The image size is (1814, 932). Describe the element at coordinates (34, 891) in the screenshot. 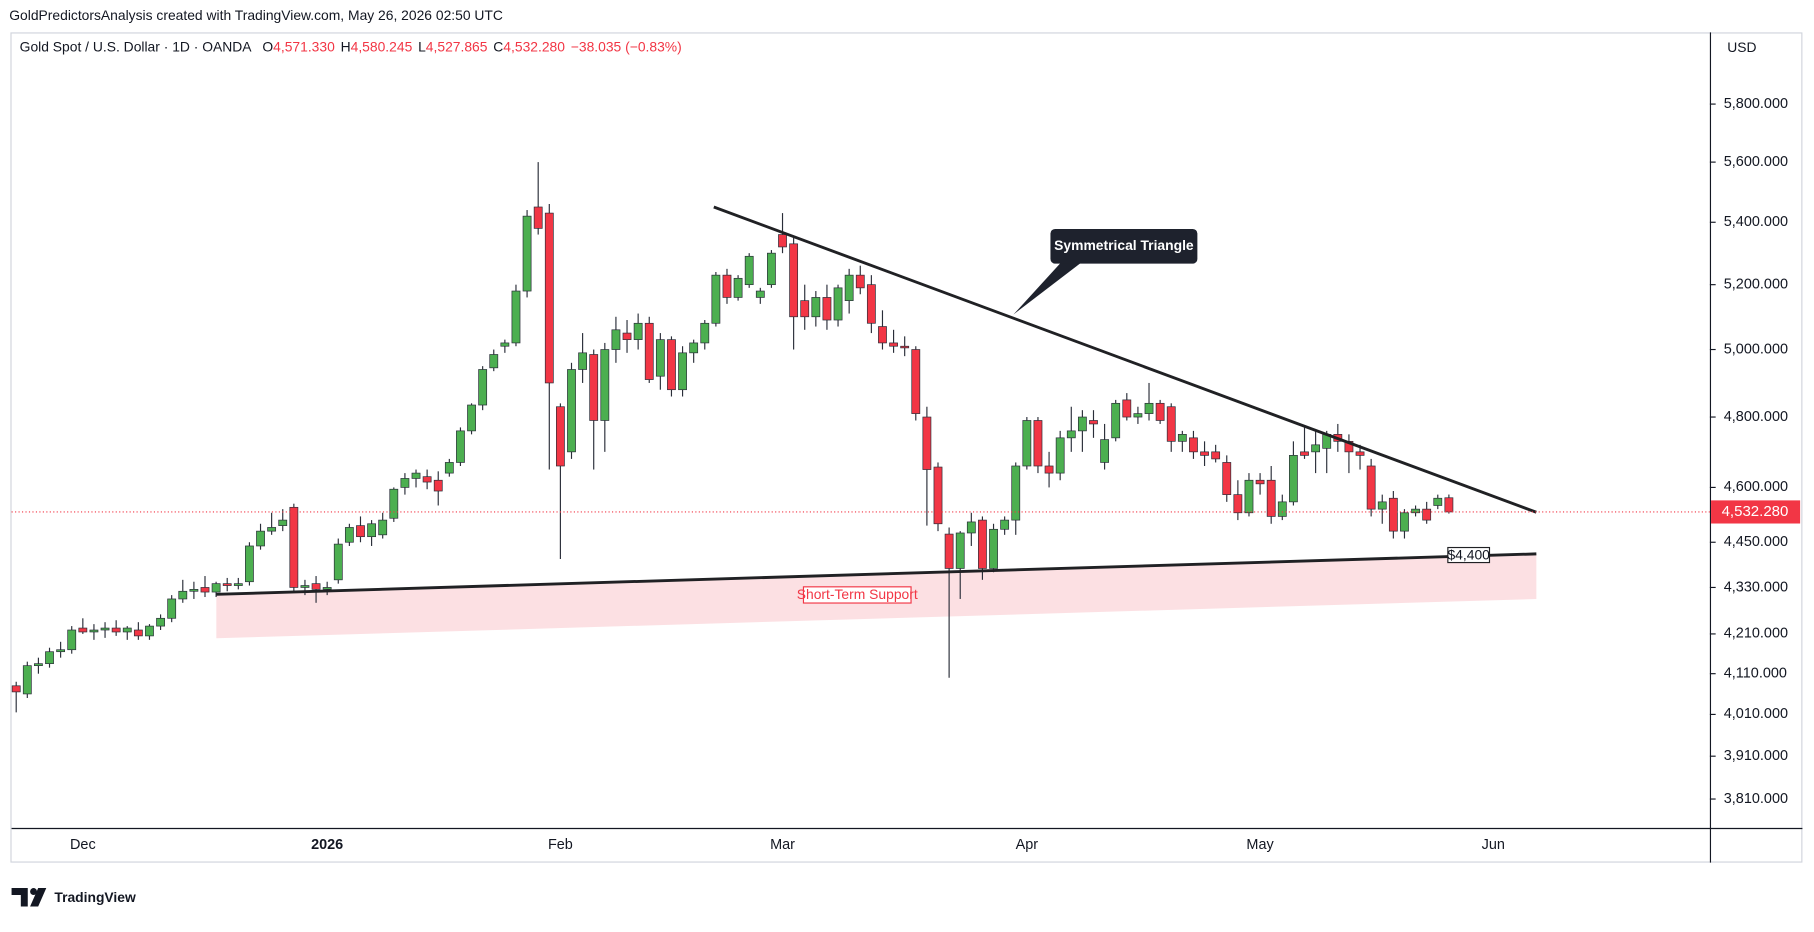

I see `logo-dot` at that location.